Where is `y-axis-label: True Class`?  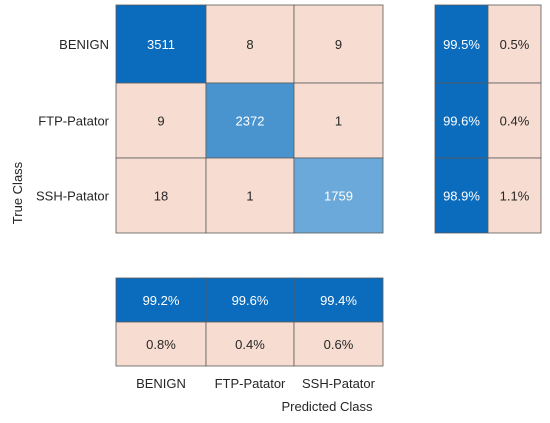
y-axis-label: True Class is located at coordinates (17, 192).